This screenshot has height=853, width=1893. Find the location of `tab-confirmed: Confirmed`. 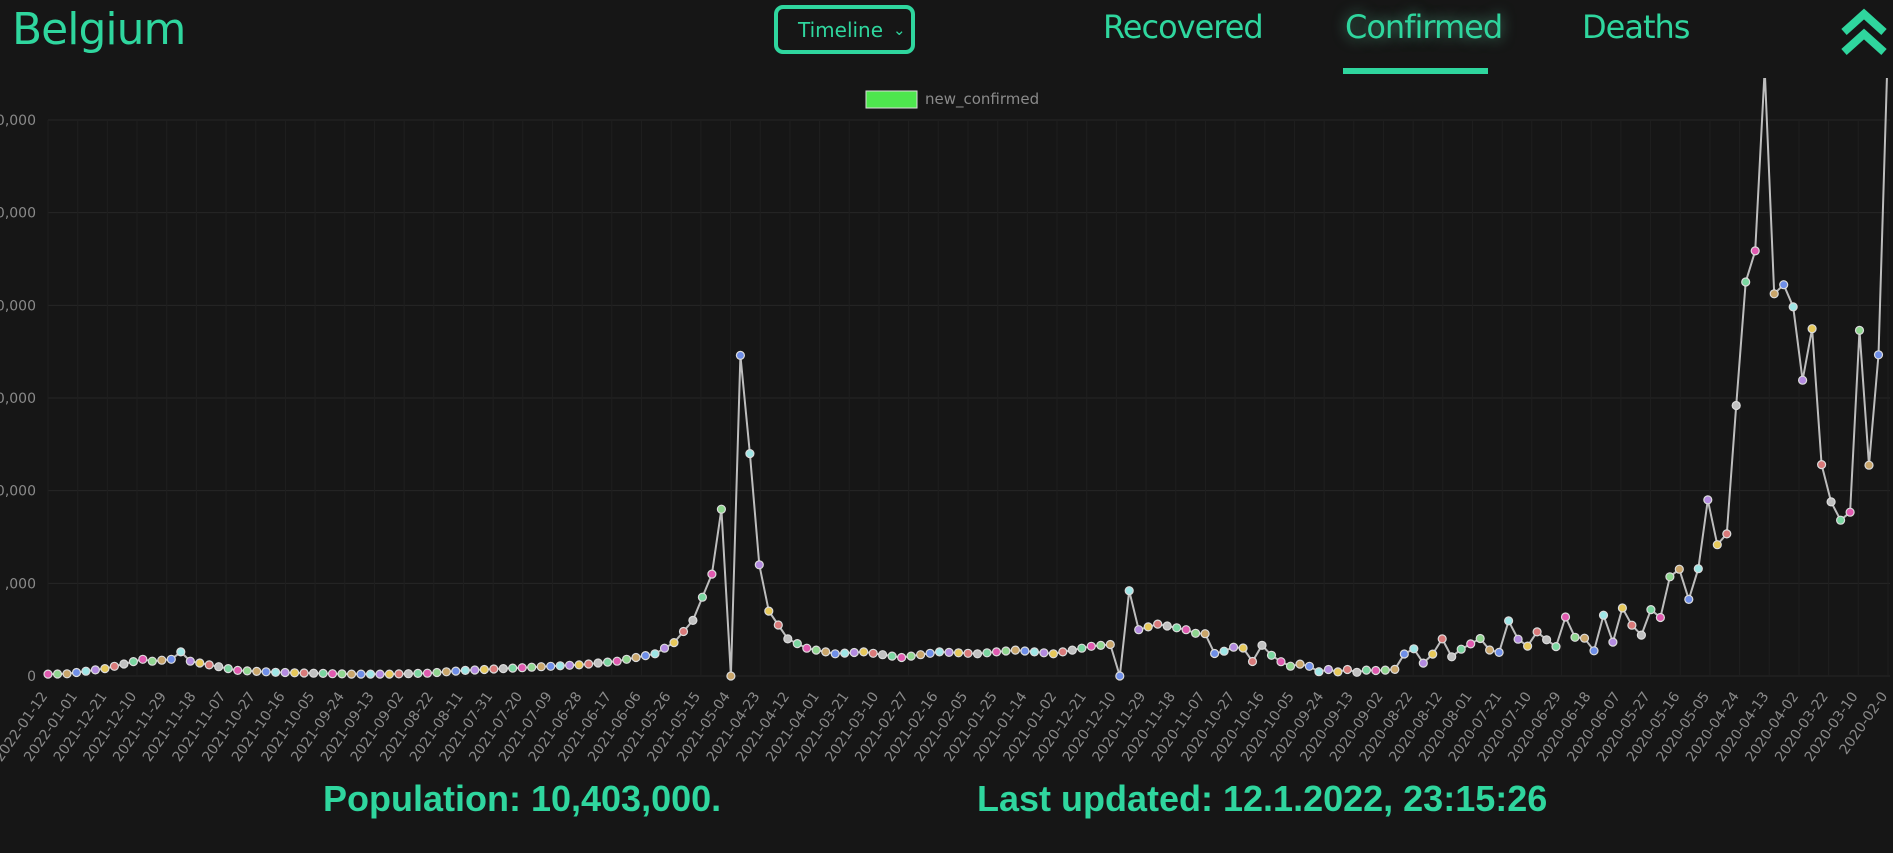

tab-confirmed: Confirmed is located at coordinates (1424, 27).